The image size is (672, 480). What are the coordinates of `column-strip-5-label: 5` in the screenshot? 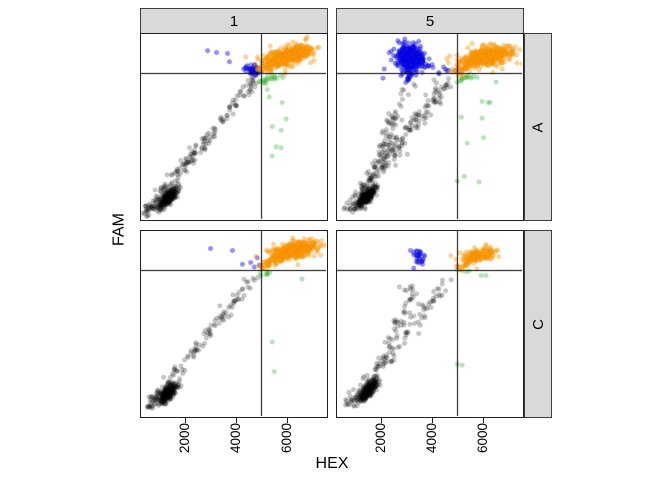 It's located at (430, 21).